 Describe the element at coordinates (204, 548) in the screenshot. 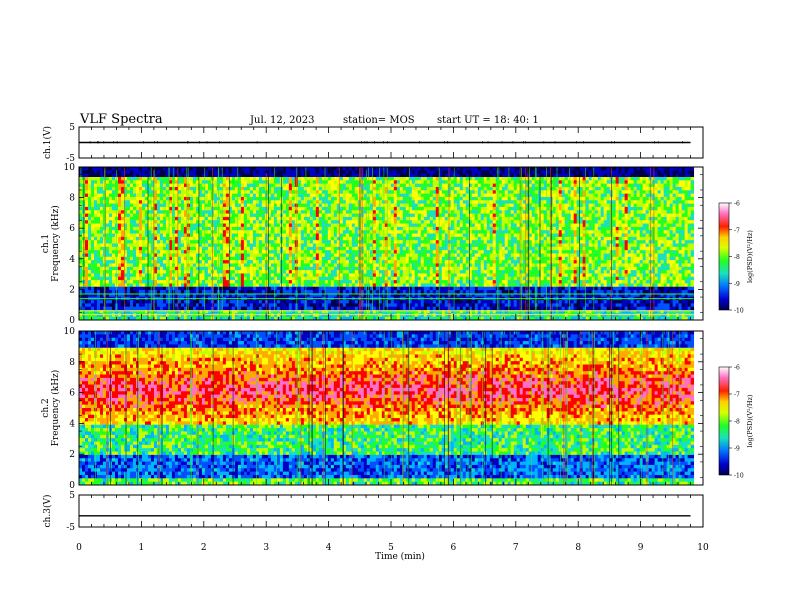

I see `x-tick-label: 2` at that location.